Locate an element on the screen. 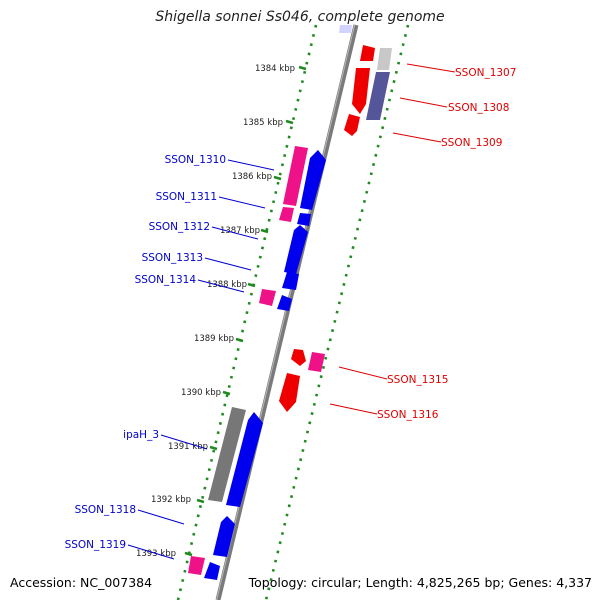 The width and height of the screenshot is (600, 600). gene-label-sson-1318: SSON_1318 is located at coordinates (105, 510).